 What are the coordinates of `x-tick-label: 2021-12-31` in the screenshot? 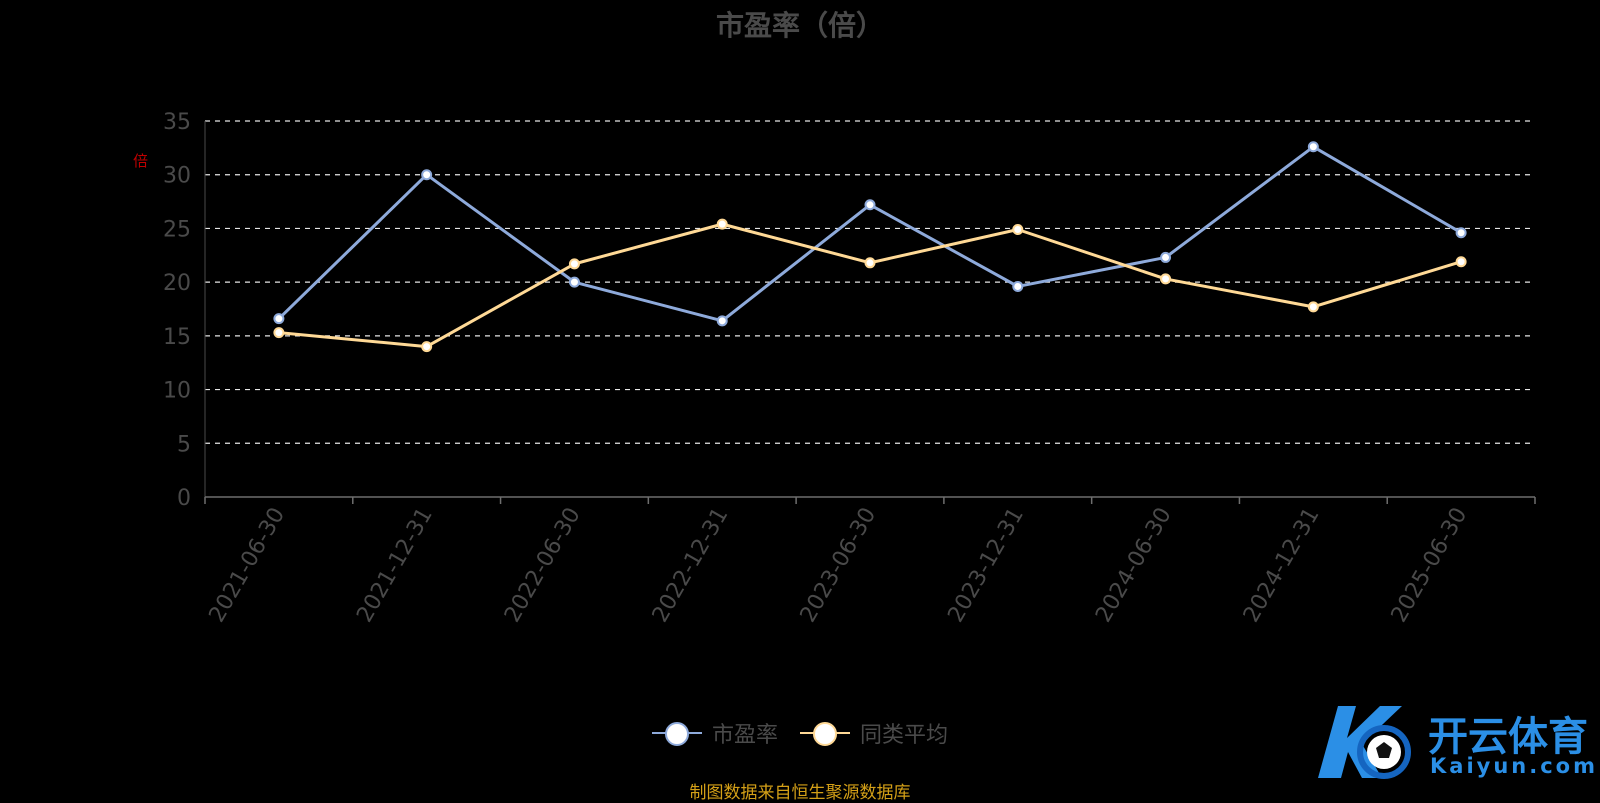 It's located at (395, 564).